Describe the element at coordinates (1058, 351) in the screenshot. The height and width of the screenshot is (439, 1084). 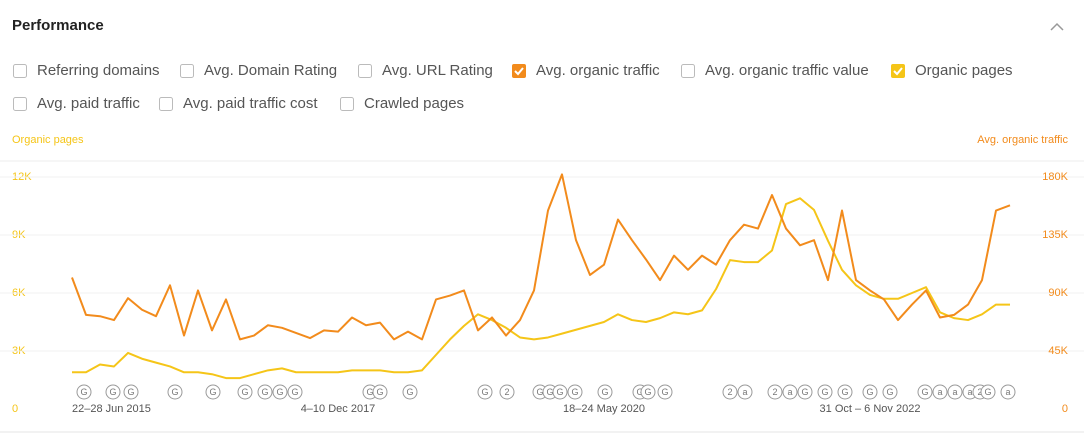
I see `y2-tick-label: 45K` at that location.